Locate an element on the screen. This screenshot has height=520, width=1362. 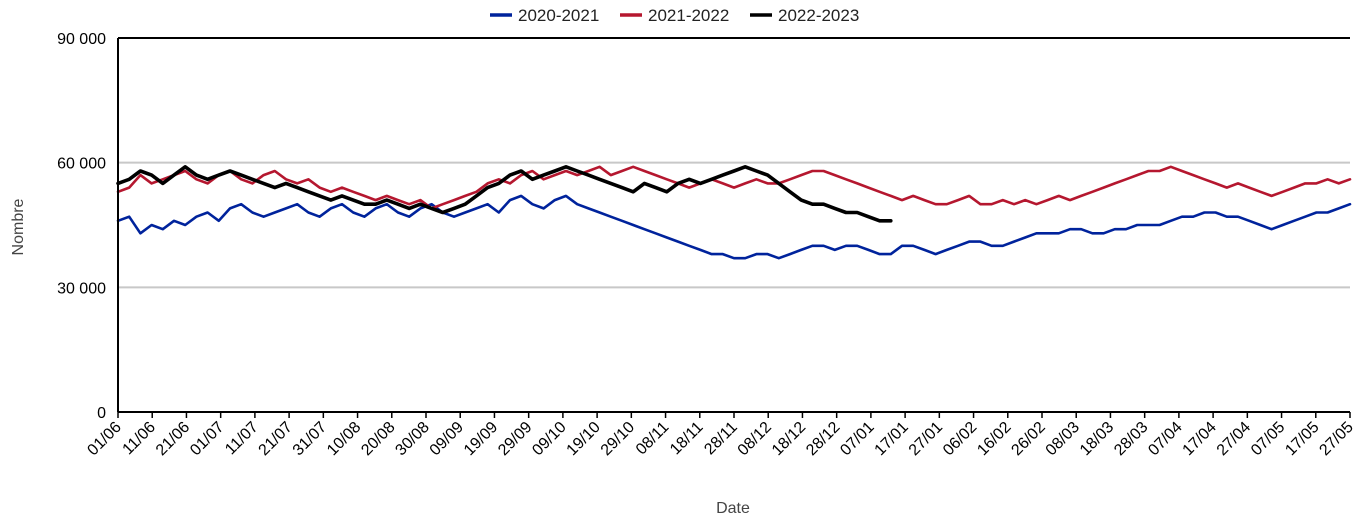
x-tick-label: 17/04 is located at coordinates (1200, 439).